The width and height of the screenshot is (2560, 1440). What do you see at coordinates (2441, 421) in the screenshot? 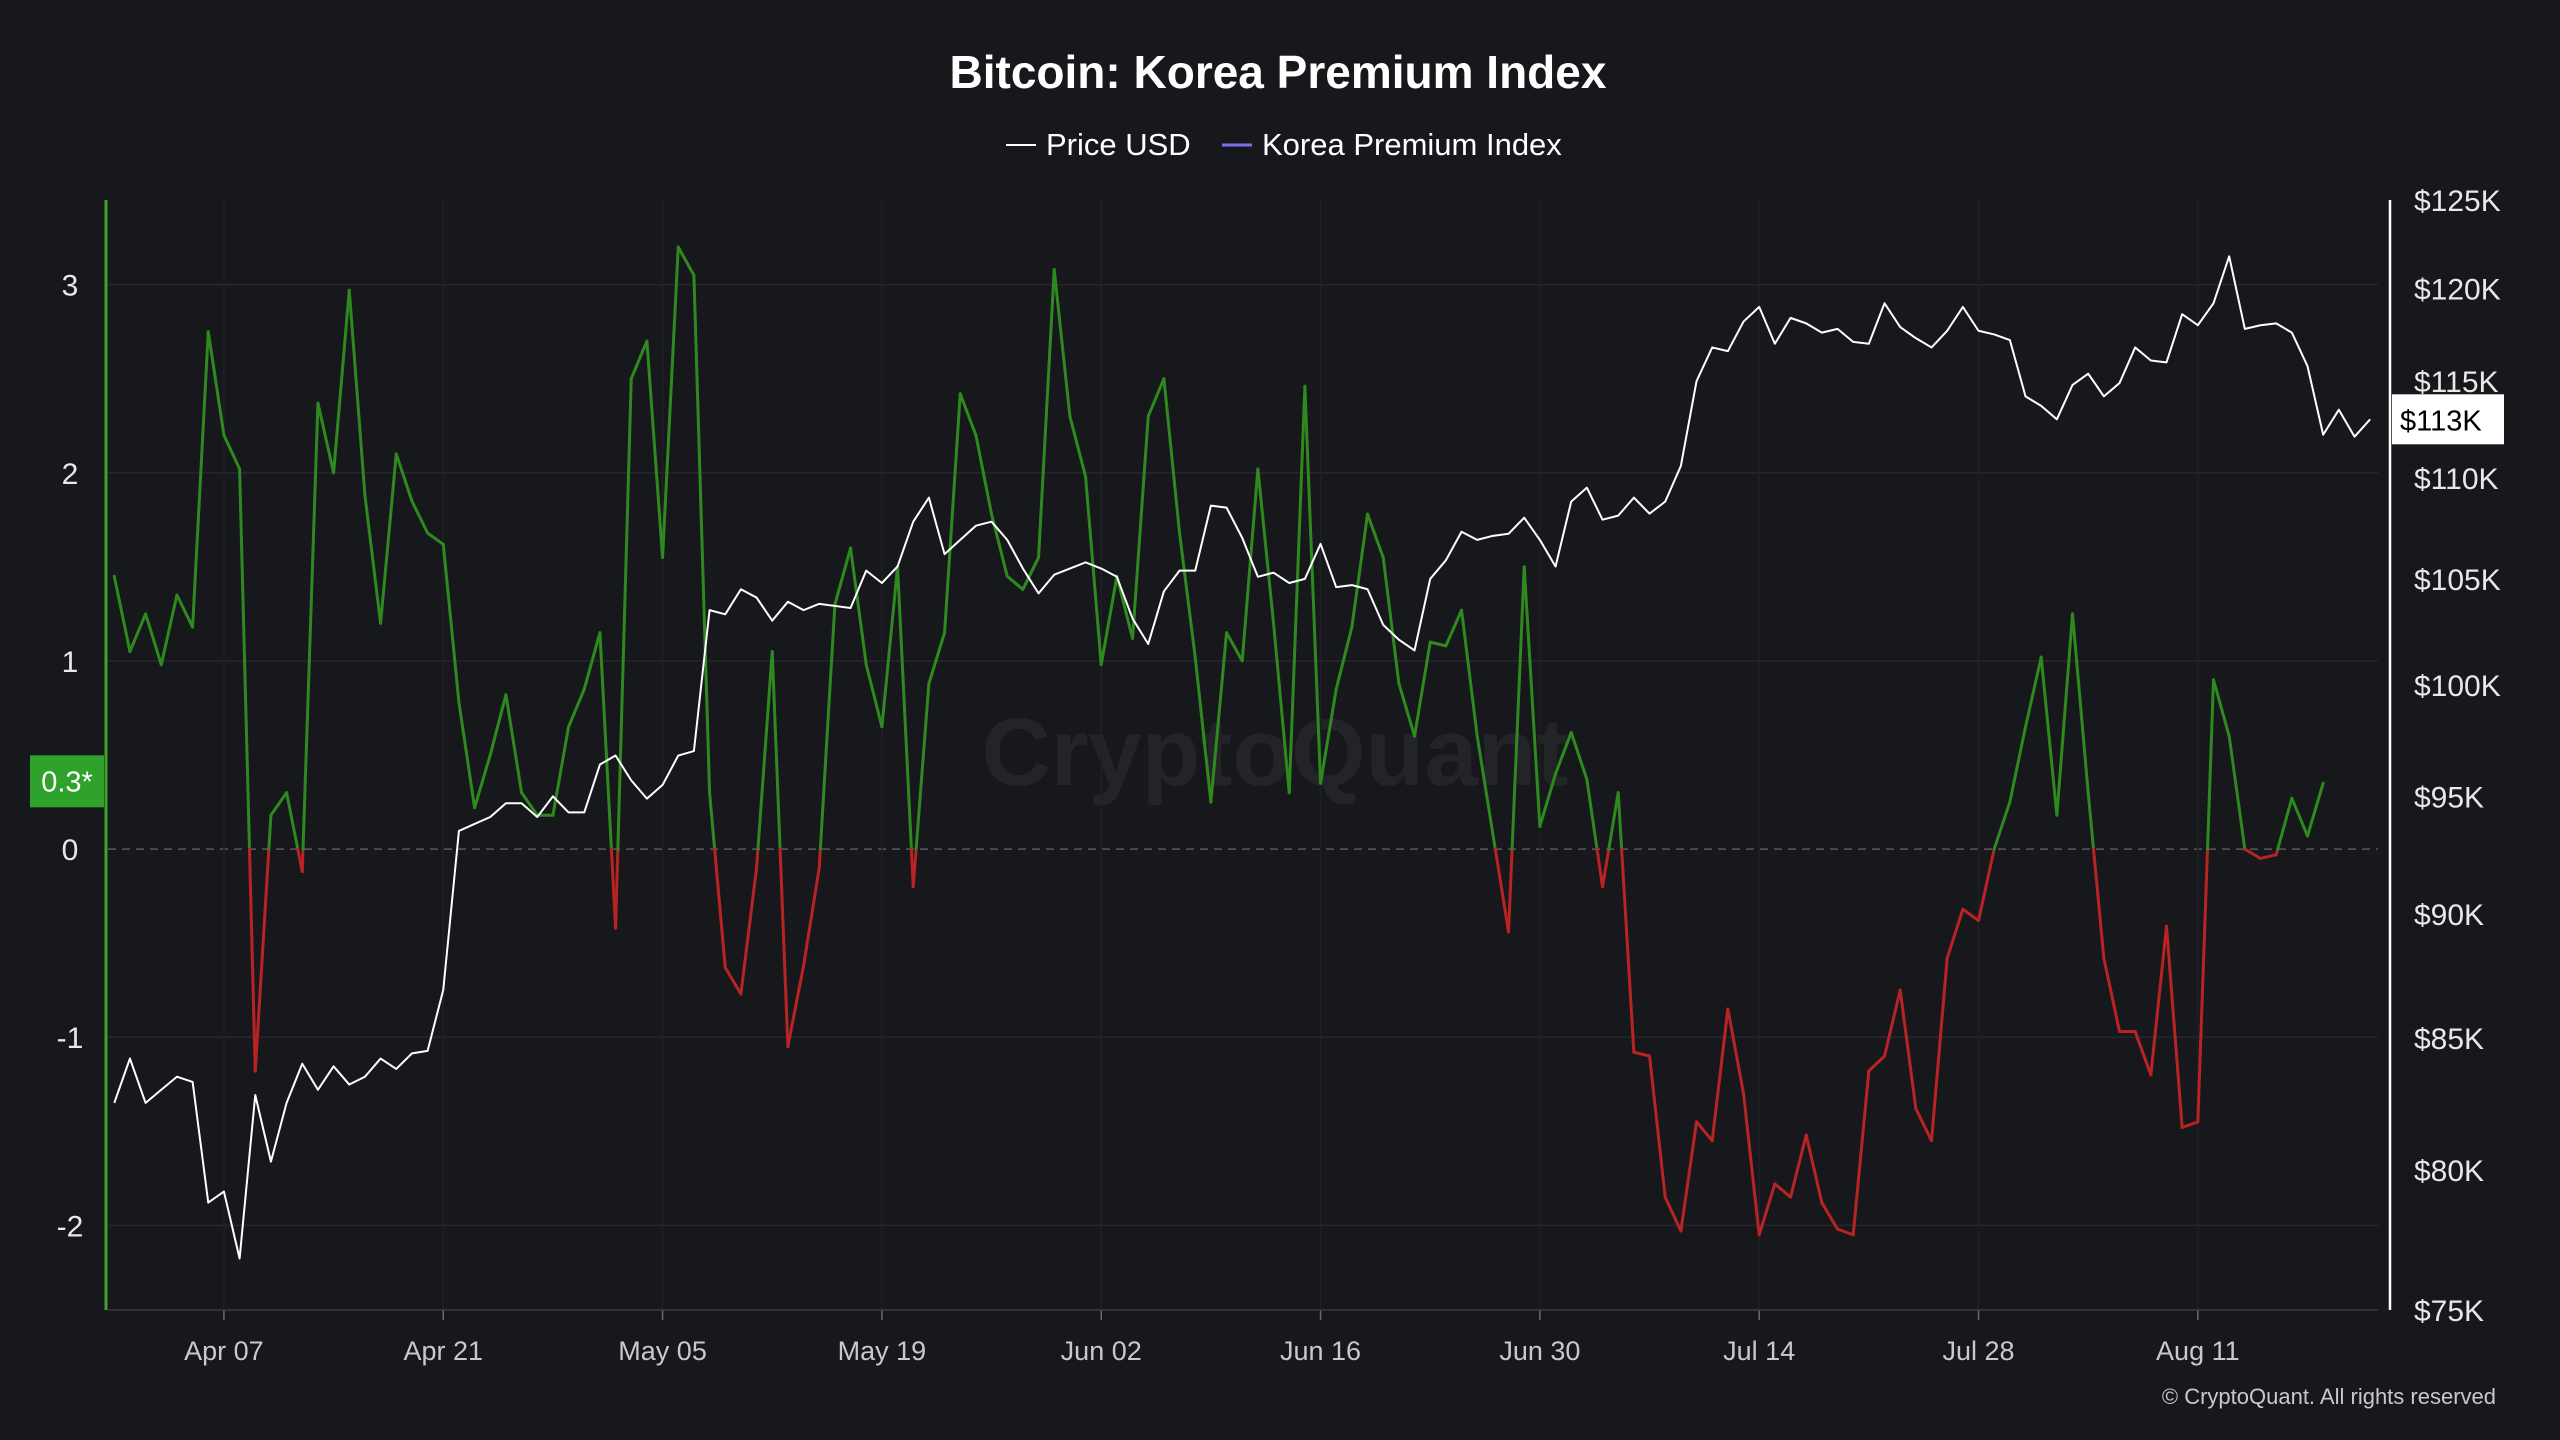
I see `right-current-badge-label: $113K` at bounding box center [2441, 421].